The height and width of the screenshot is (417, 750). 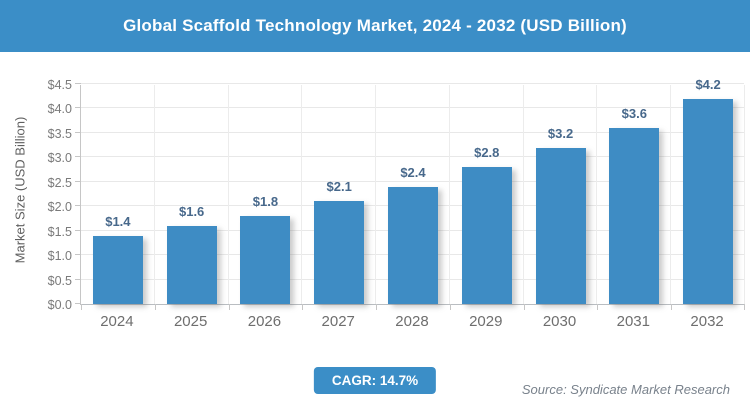 I want to click on bar-value-label: $2.1, so click(x=339, y=187).